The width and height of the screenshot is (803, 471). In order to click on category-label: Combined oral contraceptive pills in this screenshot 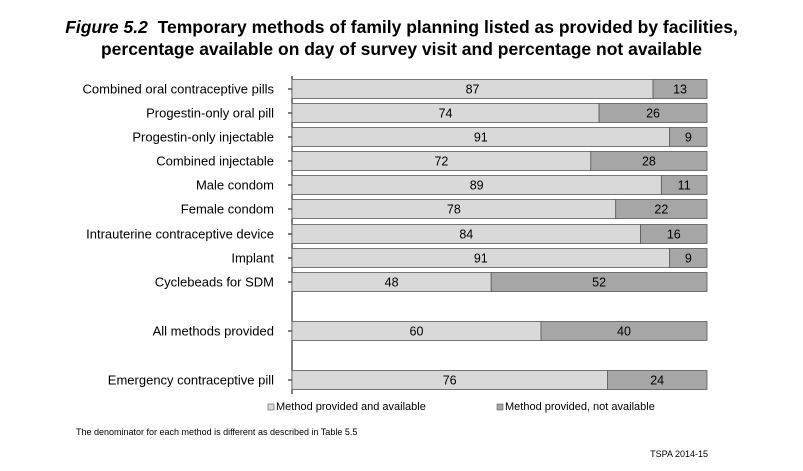, I will do `click(179, 89)`.